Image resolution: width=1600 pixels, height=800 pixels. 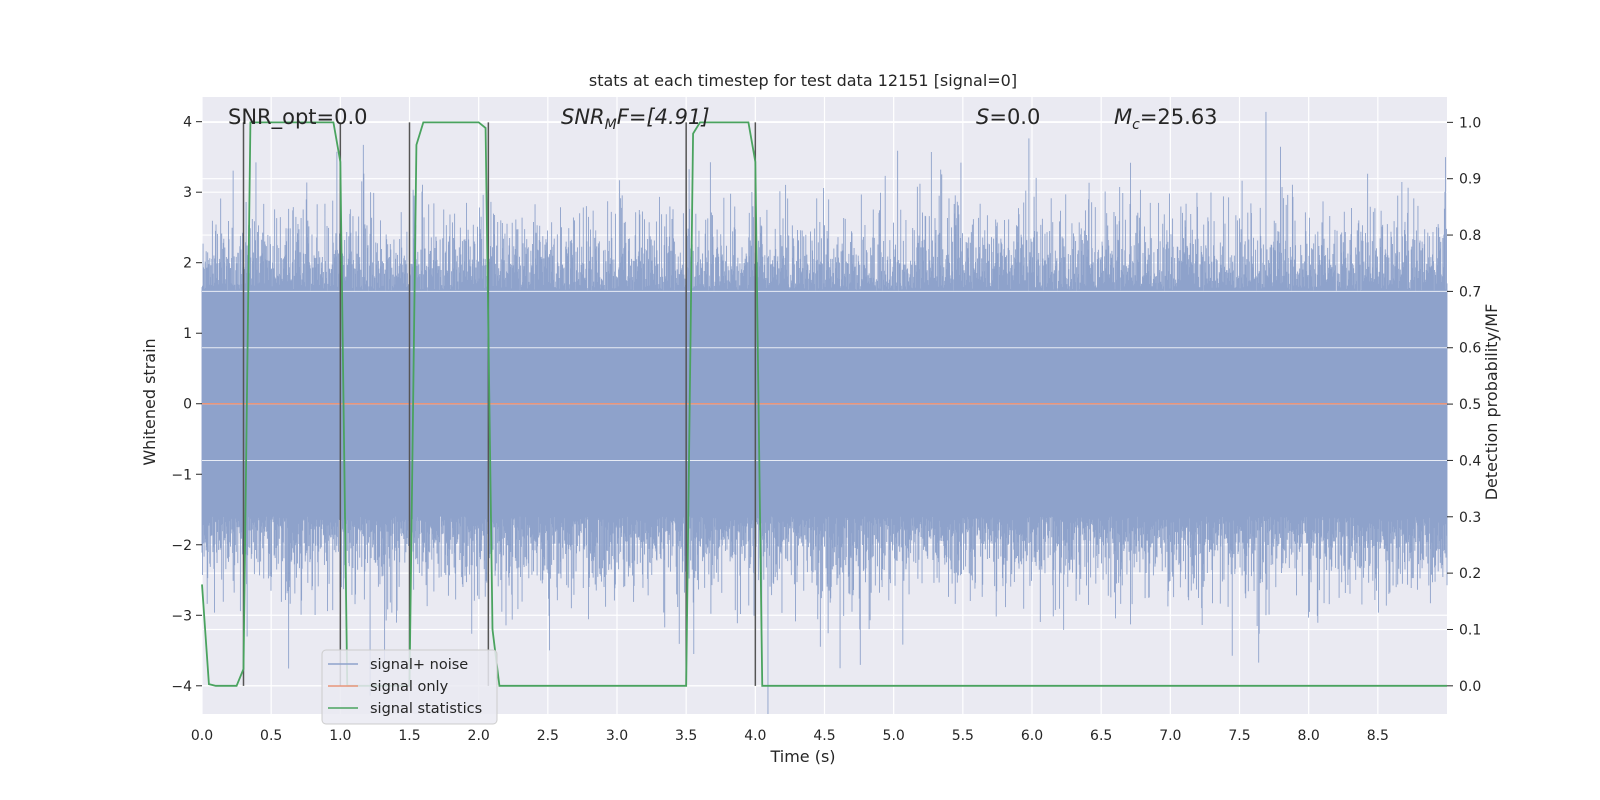 I want to click on y-right-tick-label: 0.0, so click(x=1470, y=687).